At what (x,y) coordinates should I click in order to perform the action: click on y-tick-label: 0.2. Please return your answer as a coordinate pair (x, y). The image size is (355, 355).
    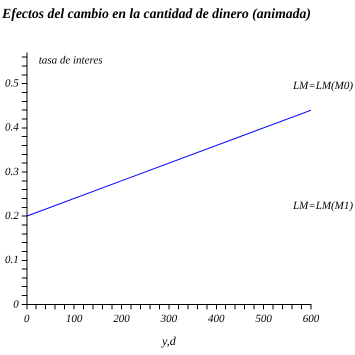
    Looking at the image, I should click on (12, 216).